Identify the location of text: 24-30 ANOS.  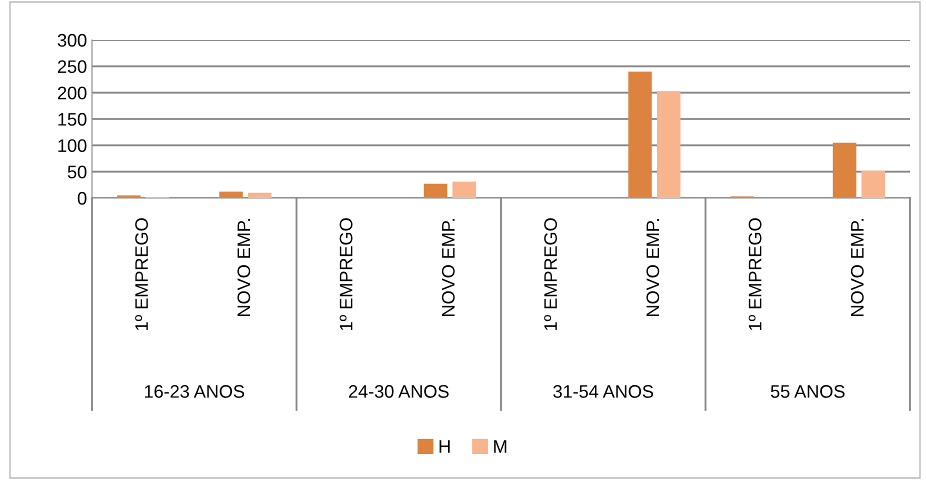
(398, 391).